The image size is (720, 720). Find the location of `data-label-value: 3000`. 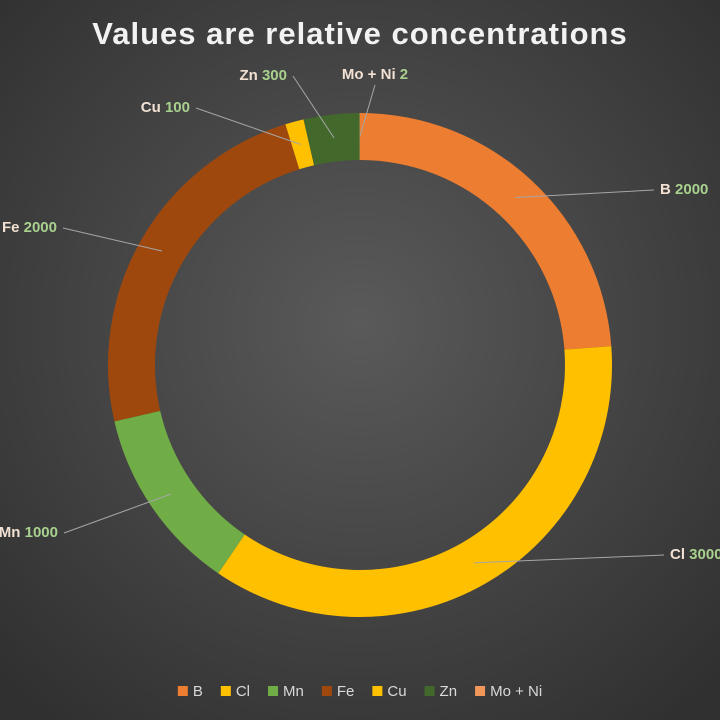

data-label-value: 3000 is located at coordinates (704, 554).